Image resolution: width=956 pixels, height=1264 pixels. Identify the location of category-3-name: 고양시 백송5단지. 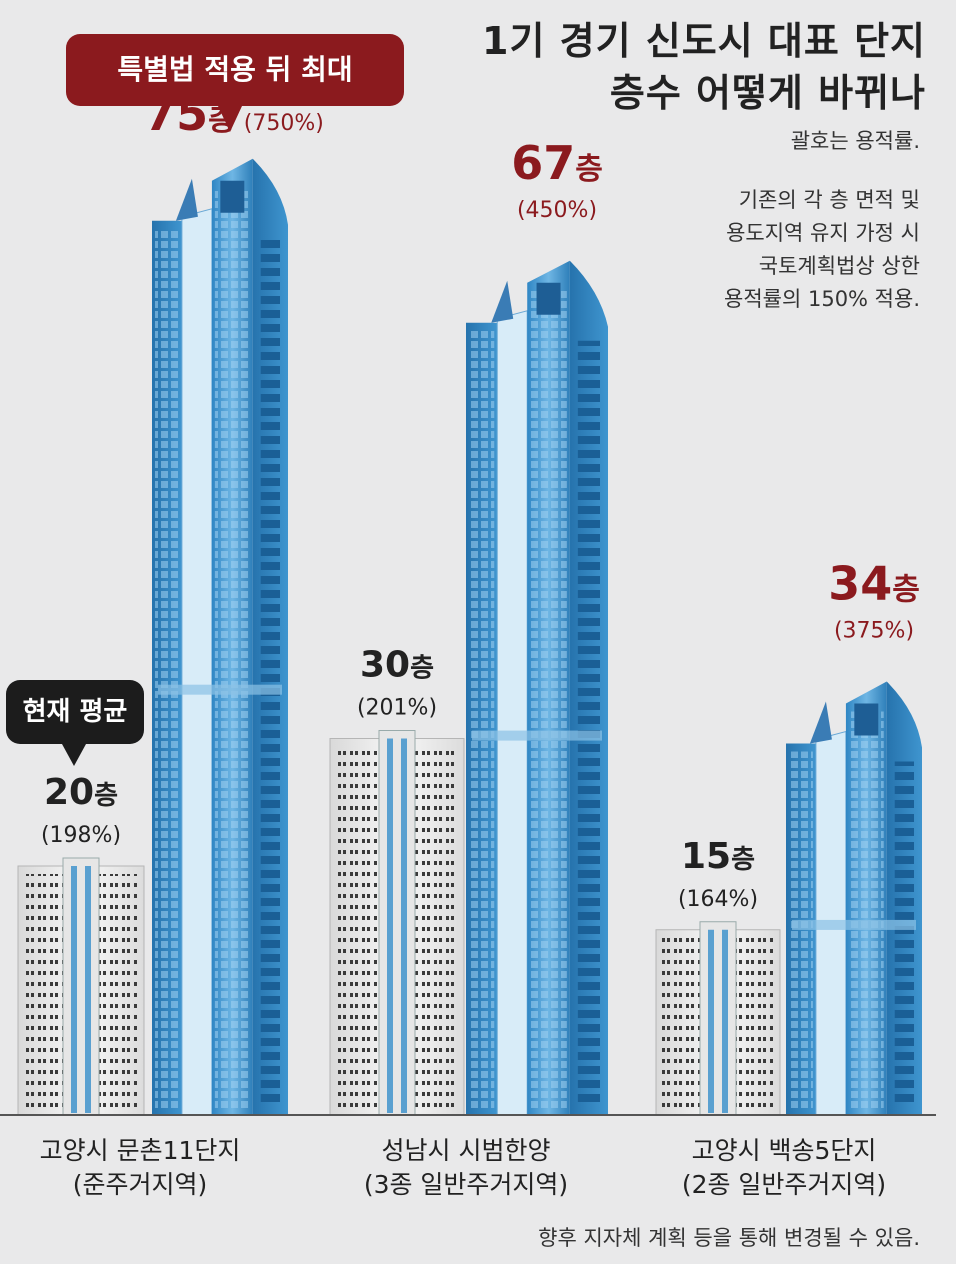
(784, 1150).